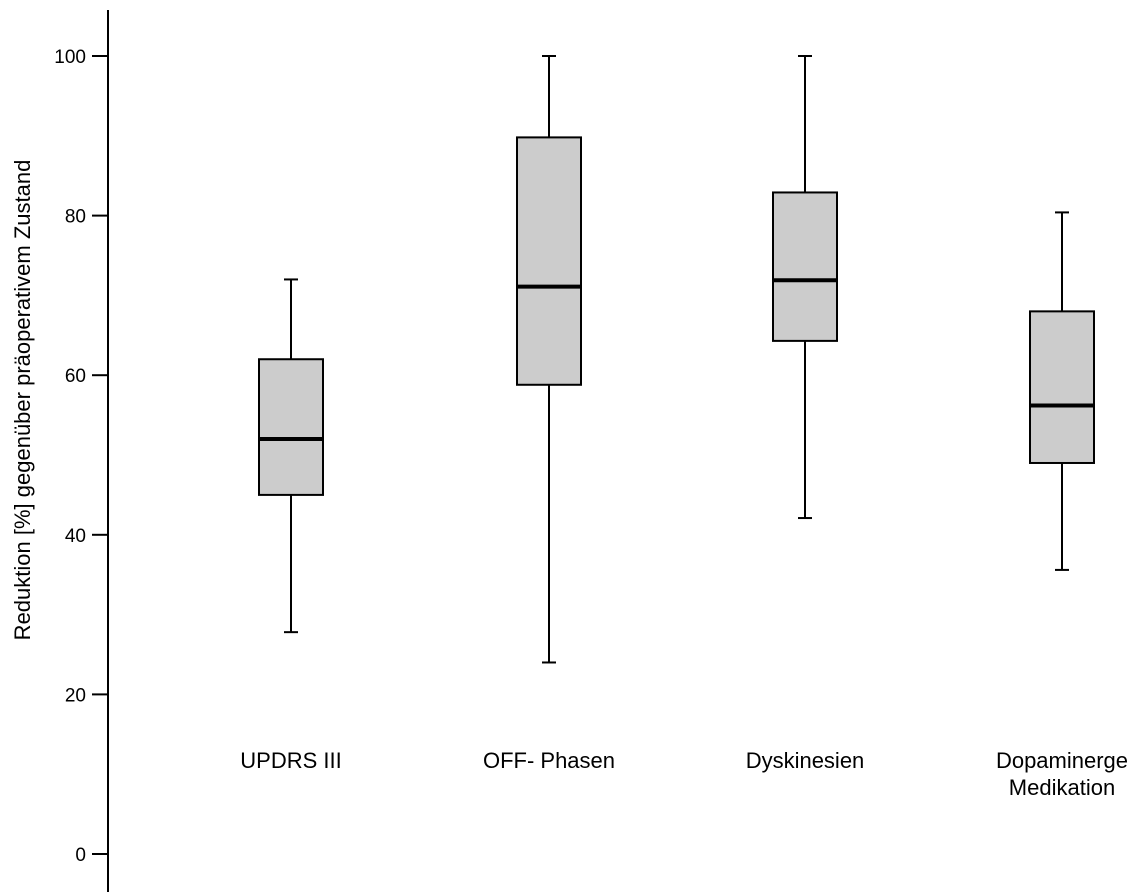 The image size is (1147, 892). What do you see at coordinates (1062, 787) in the screenshot?
I see `category-label-line: Medikation` at bounding box center [1062, 787].